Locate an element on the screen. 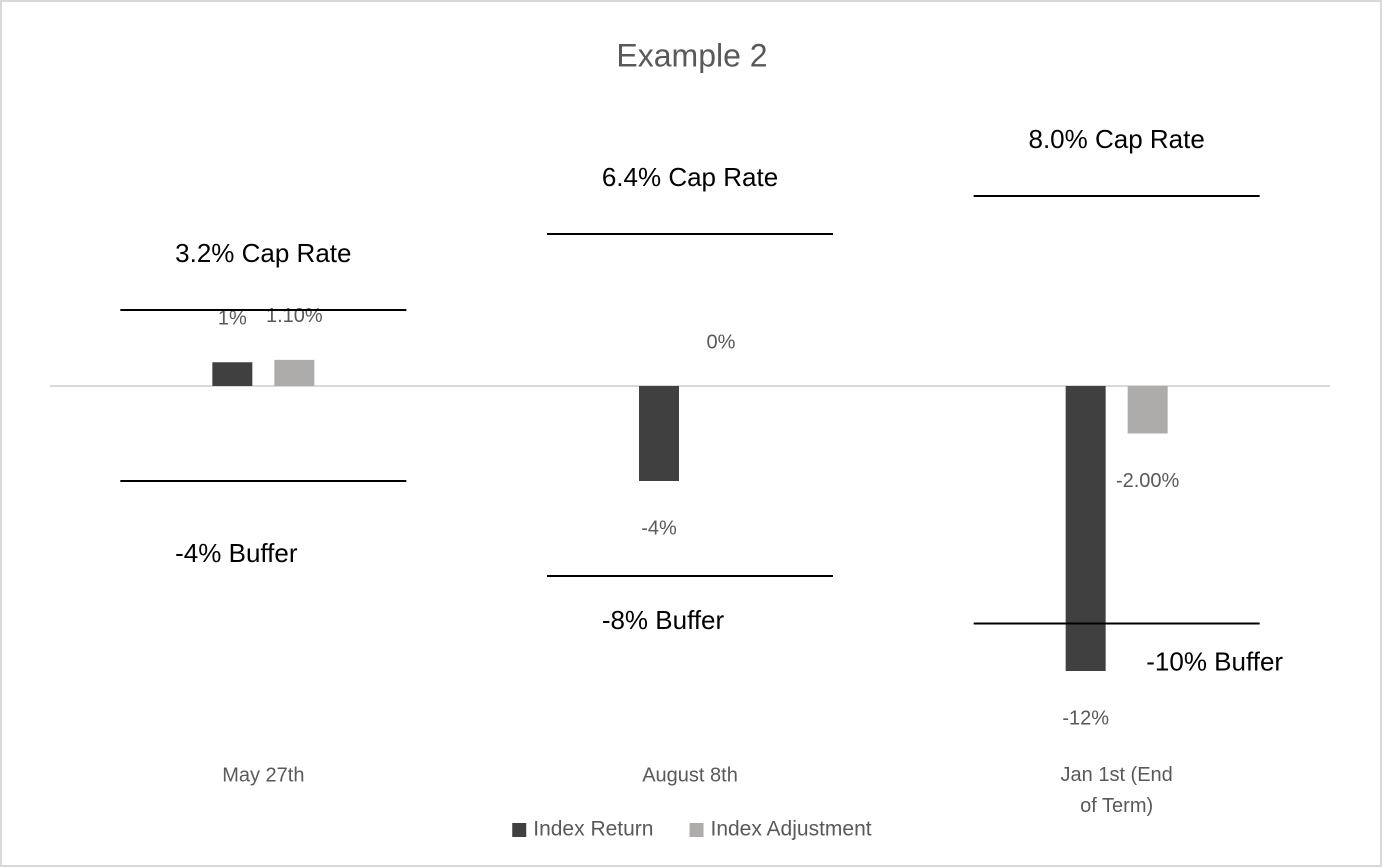 This screenshot has width=1382, height=867. legend-label: Index Return is located at coordinates (593, 829).